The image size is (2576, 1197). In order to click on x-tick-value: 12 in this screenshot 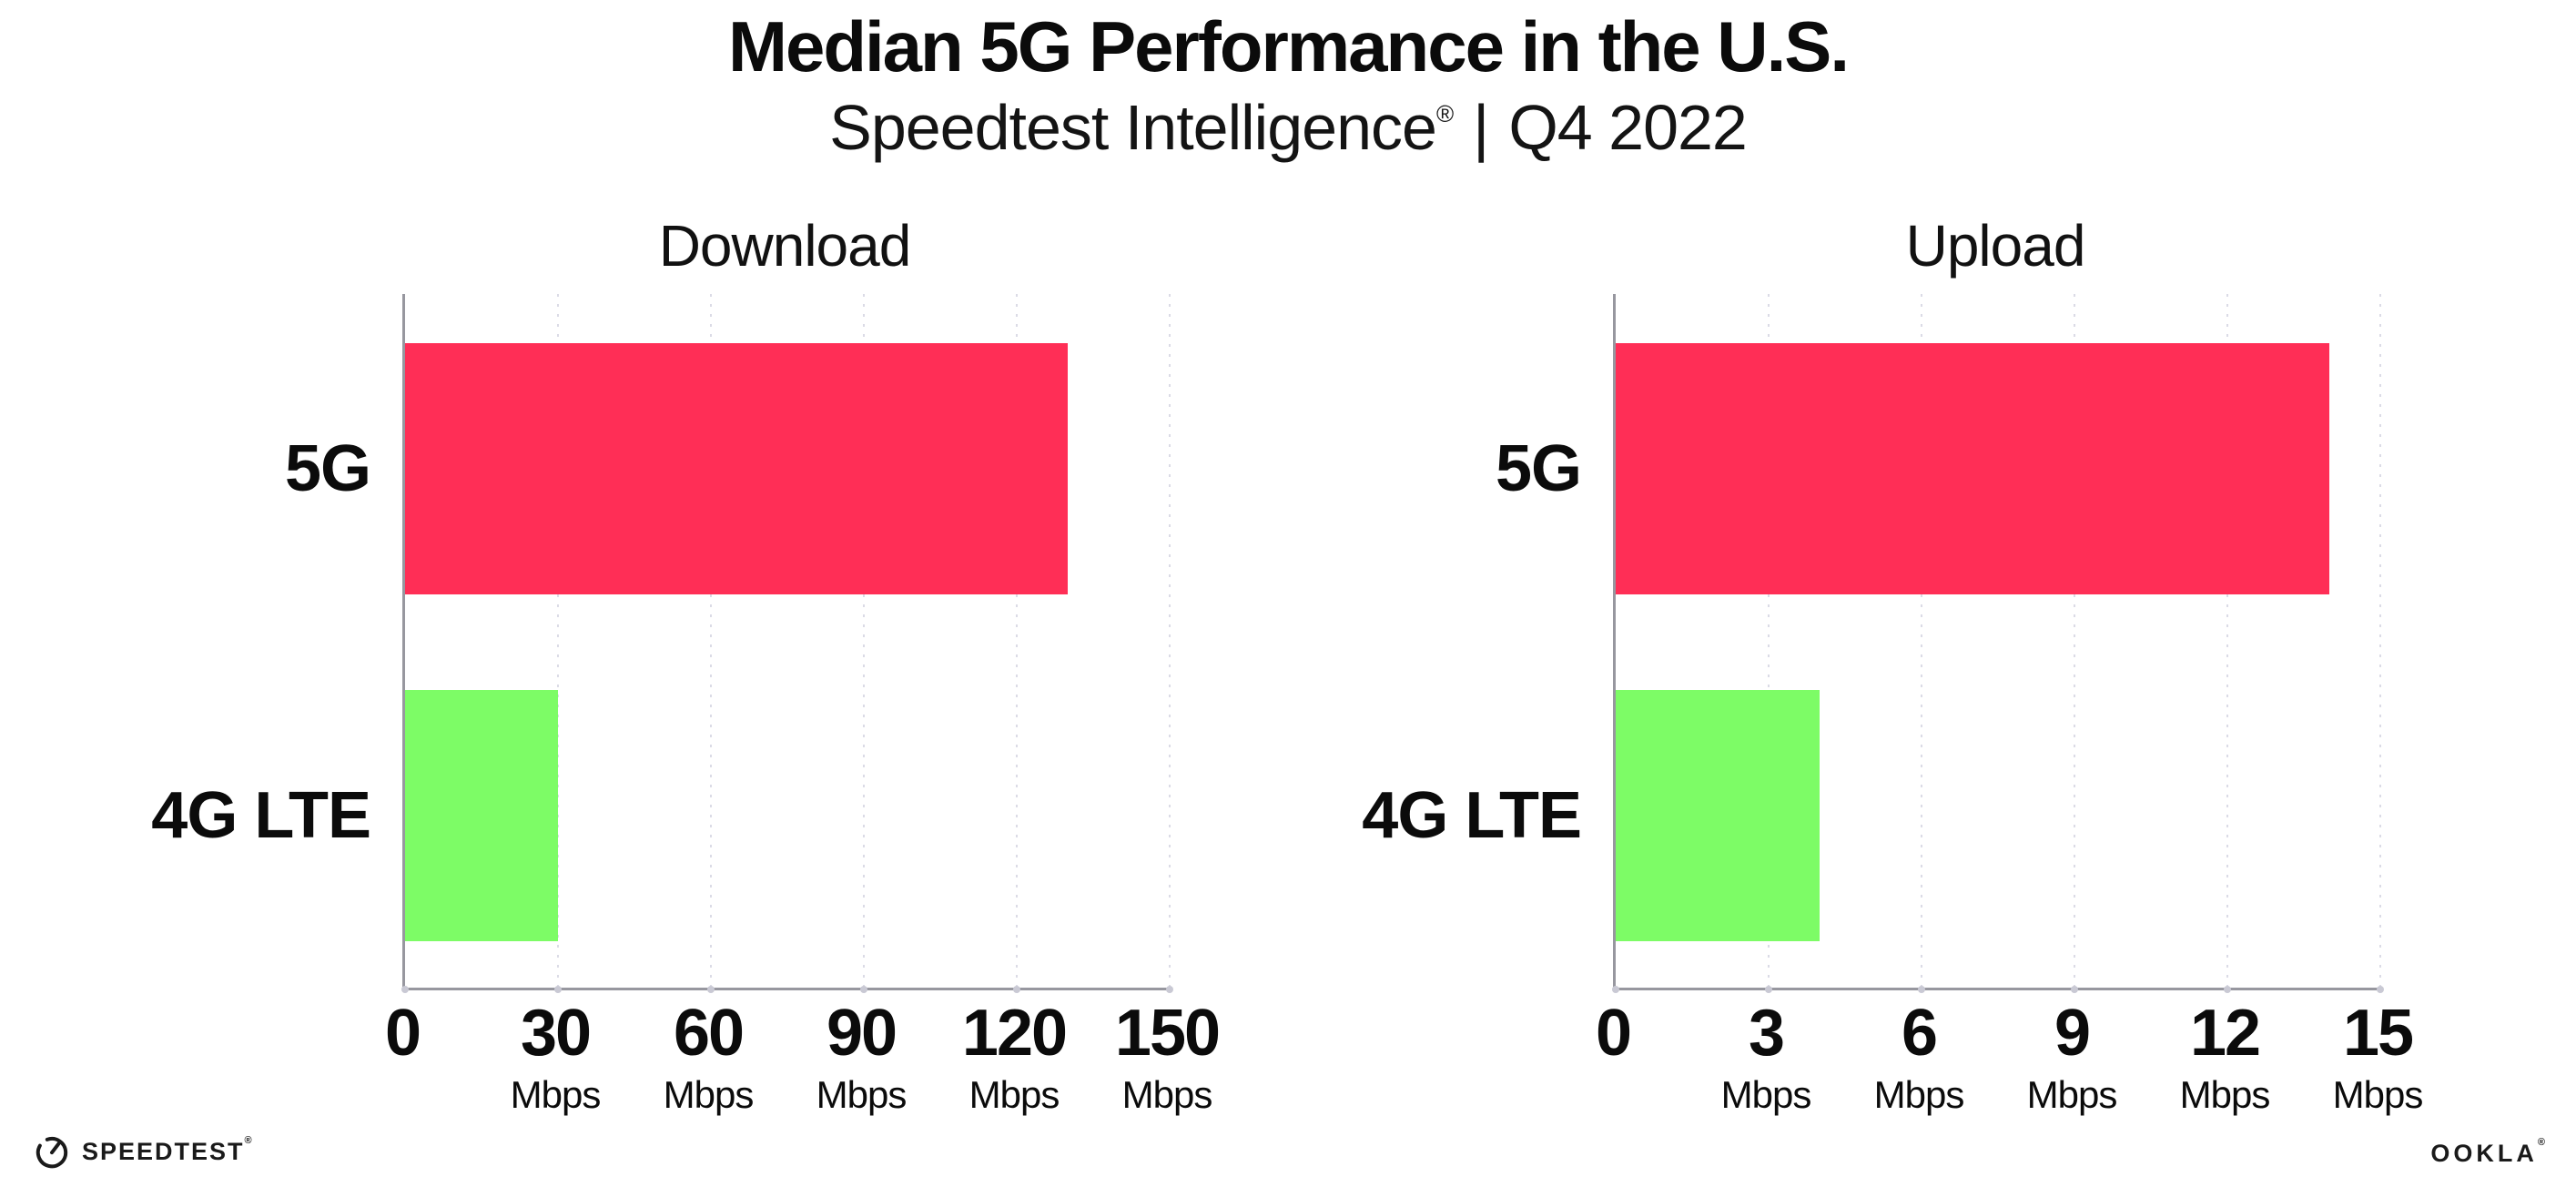, I will do `click(2225, 1033)`.